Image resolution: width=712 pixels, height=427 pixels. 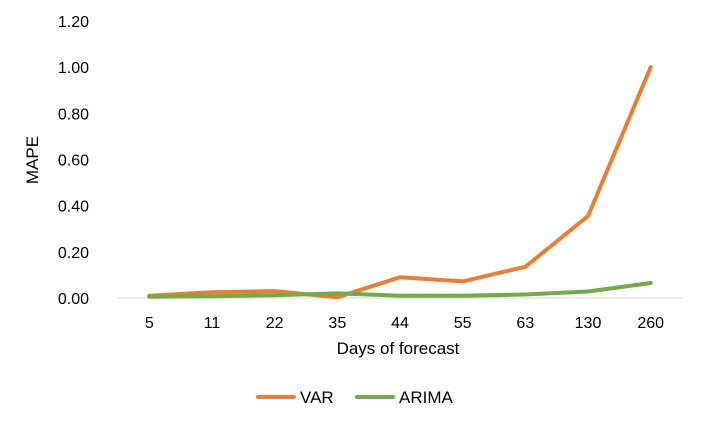 I want to click on x-tick-label: 130, so click(x=588, y=323).